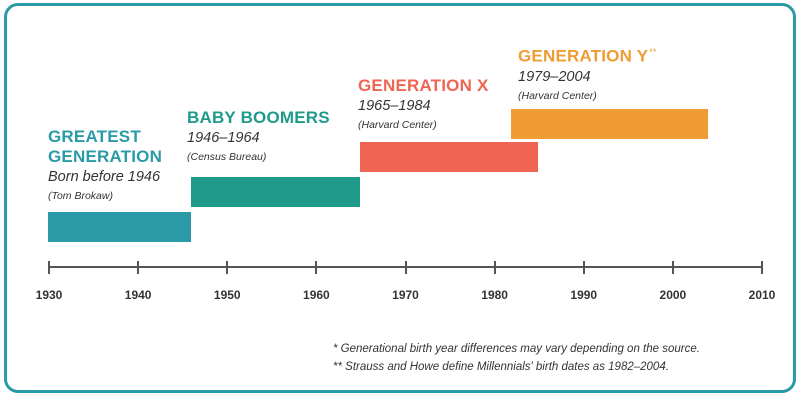 The image size is (804, 400). Describe the element at coordinates (138, 267) in the screenshot. I see `axis-tick-1940` at that location.